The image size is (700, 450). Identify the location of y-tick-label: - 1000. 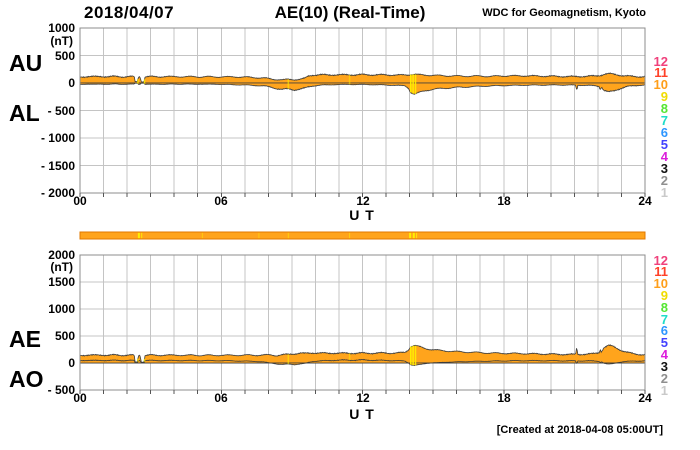
(57, 138).